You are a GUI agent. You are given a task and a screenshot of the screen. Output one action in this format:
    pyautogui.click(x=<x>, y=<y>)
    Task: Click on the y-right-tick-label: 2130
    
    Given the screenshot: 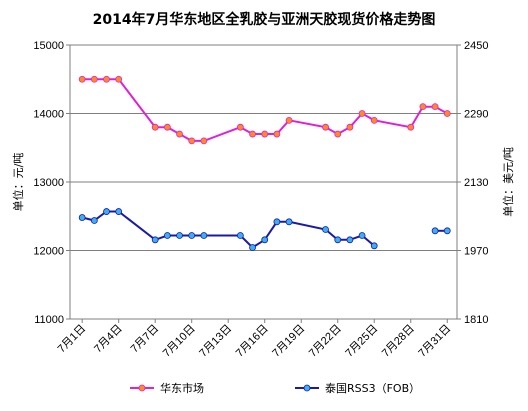 What is the action you would take?
    pyautogui.click(x=476, y=183)
    